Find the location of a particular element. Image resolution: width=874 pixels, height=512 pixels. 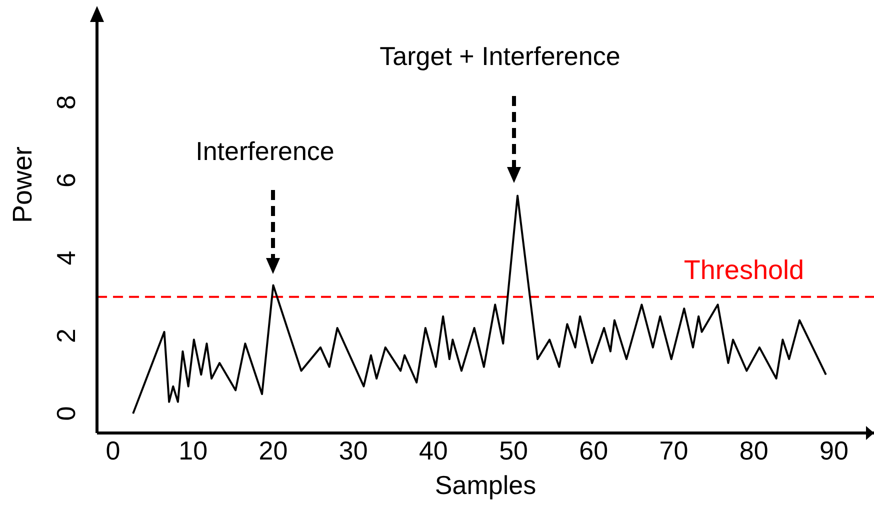

x-tick-label: 0 is located at coordinates (113, 450).